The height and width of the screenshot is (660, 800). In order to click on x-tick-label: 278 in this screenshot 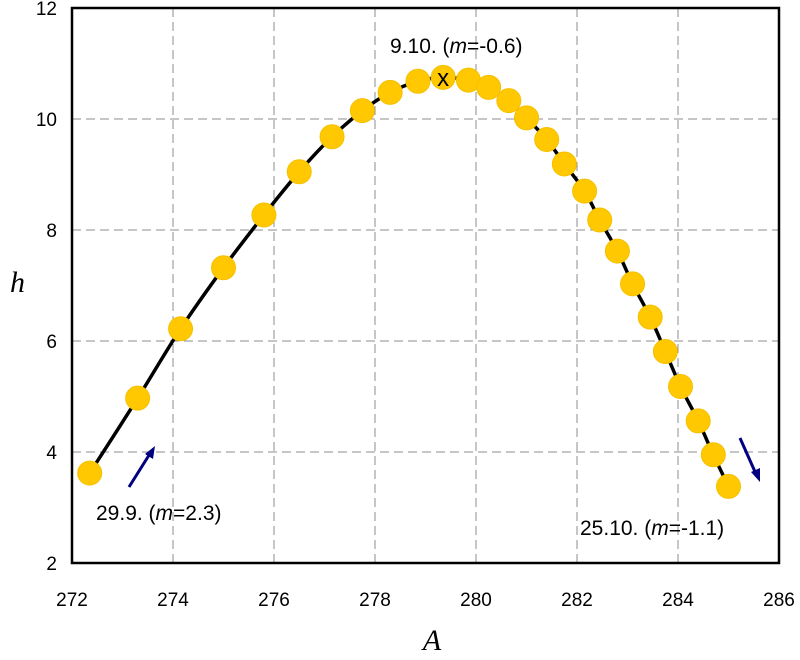, I will do `click(375, 600)`.